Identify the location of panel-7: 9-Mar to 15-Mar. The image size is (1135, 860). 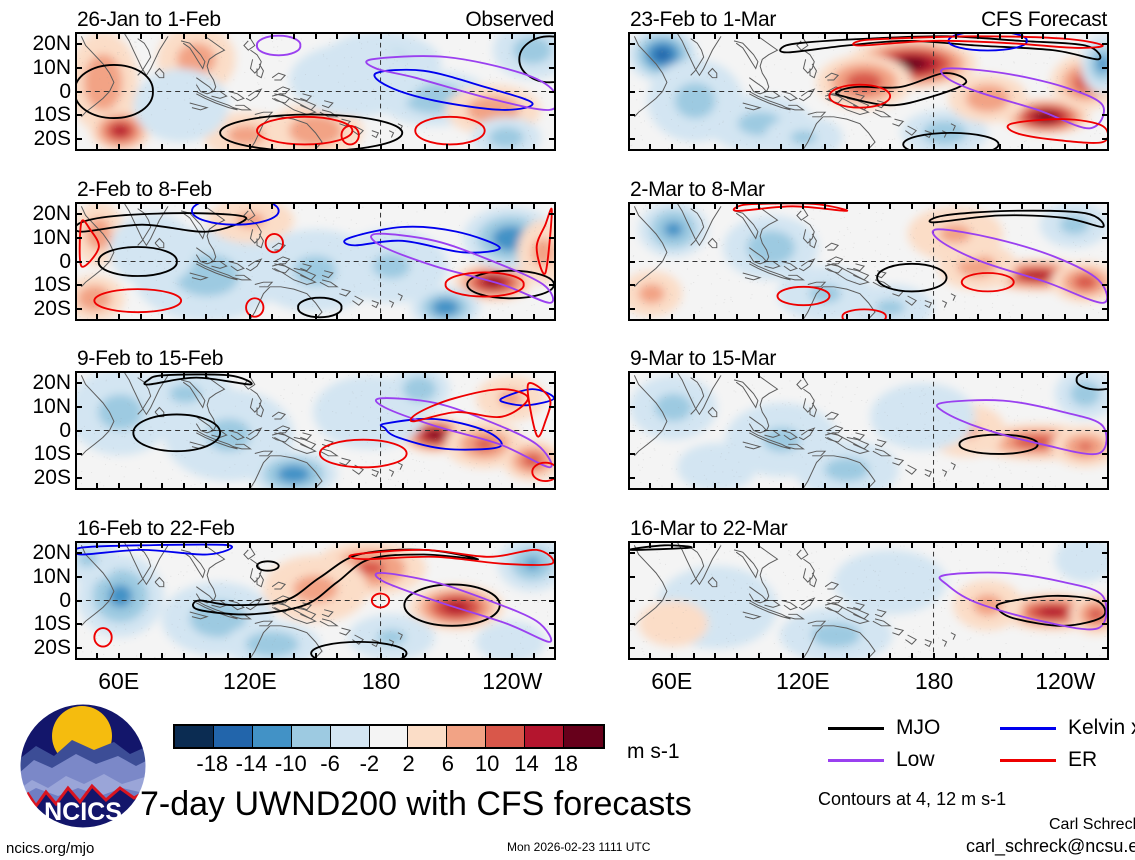
(868, 418).